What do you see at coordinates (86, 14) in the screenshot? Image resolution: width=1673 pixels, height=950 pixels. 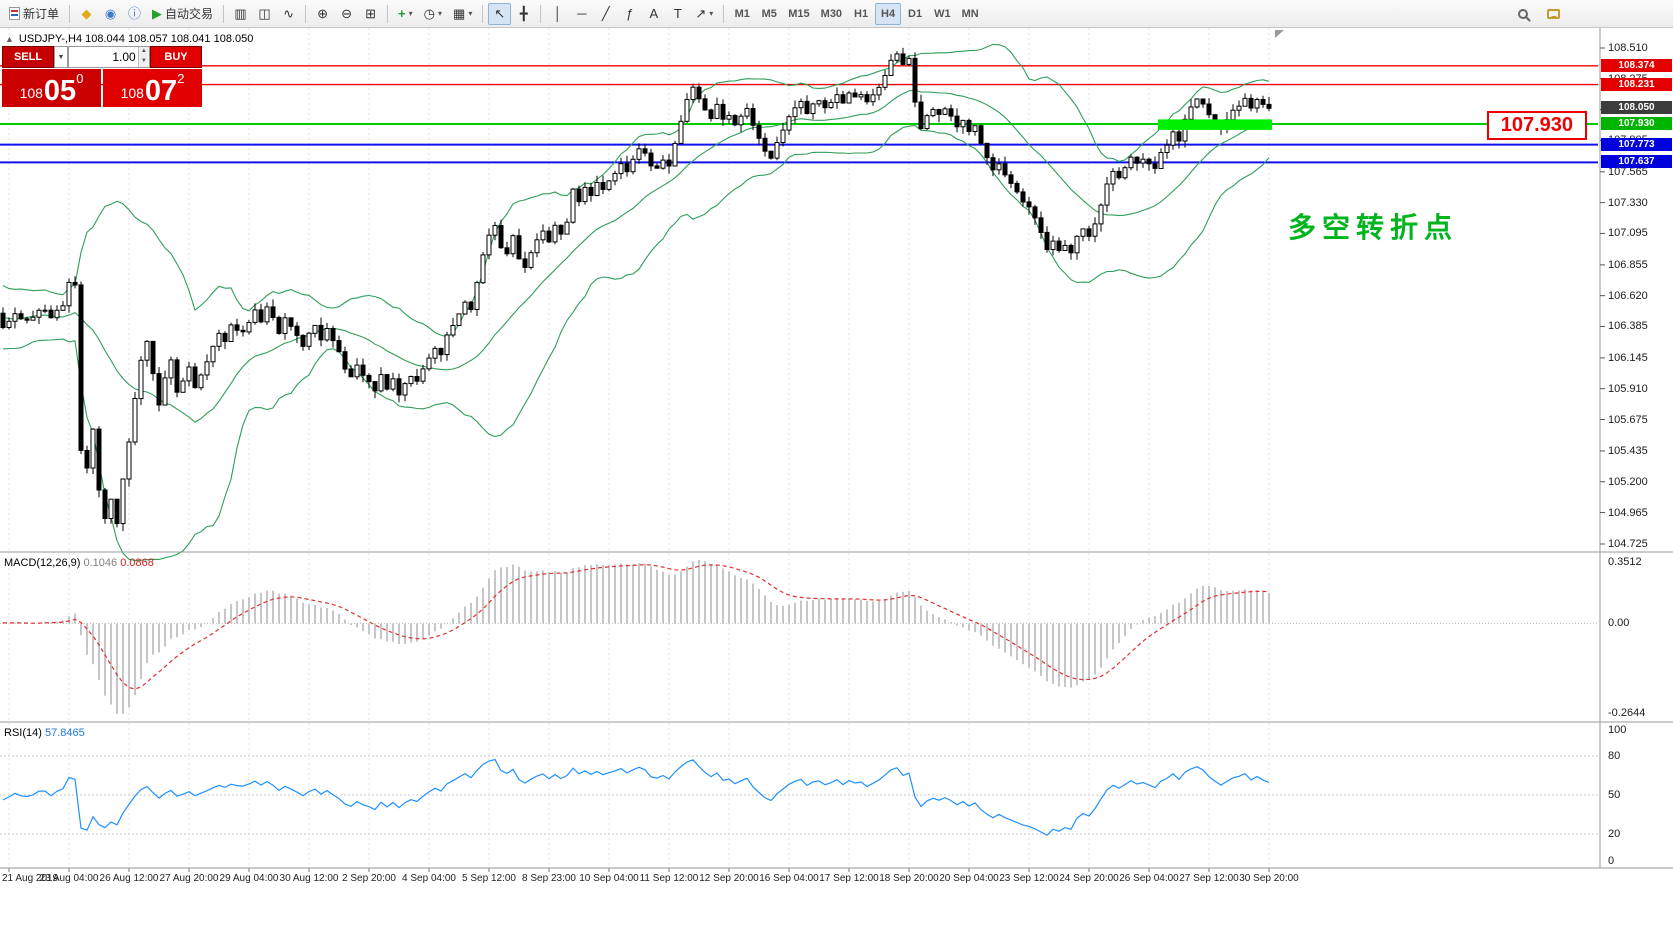 I see `mql5-community-button: ◆` at bounding box center [86, 14].